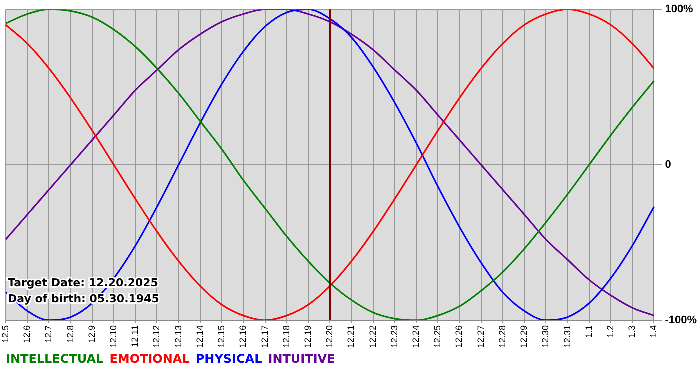  What do you see at coordinates (481, 336) in the screenshot?
I see `x-tick-label: 12.27` at bounding box center [481, 336].